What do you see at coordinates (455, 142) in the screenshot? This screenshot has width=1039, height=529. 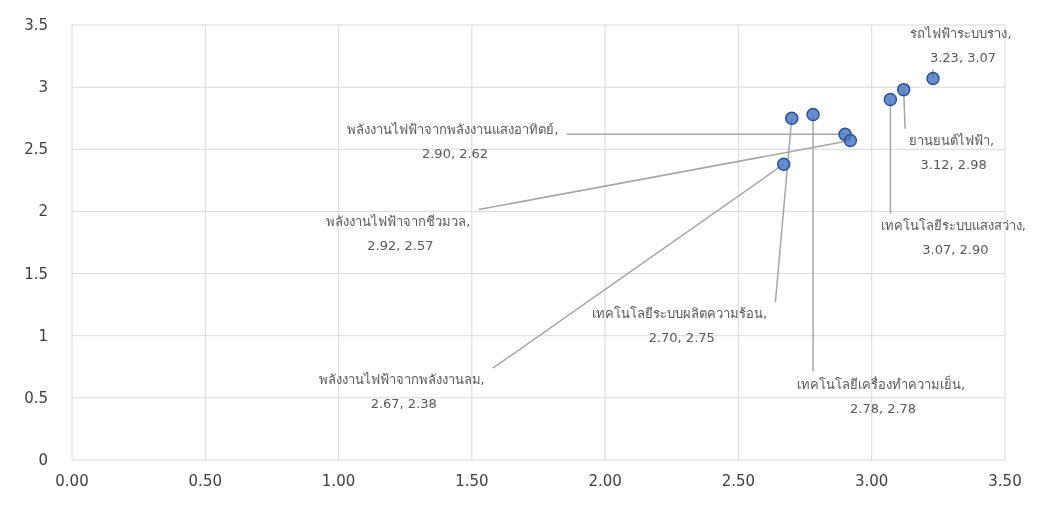 I see `annotation: พลังงานไฟฟ้าจากพลังงานแสงอาทิตย์, 2.90, 2.62` at bounding box center [455, 142].